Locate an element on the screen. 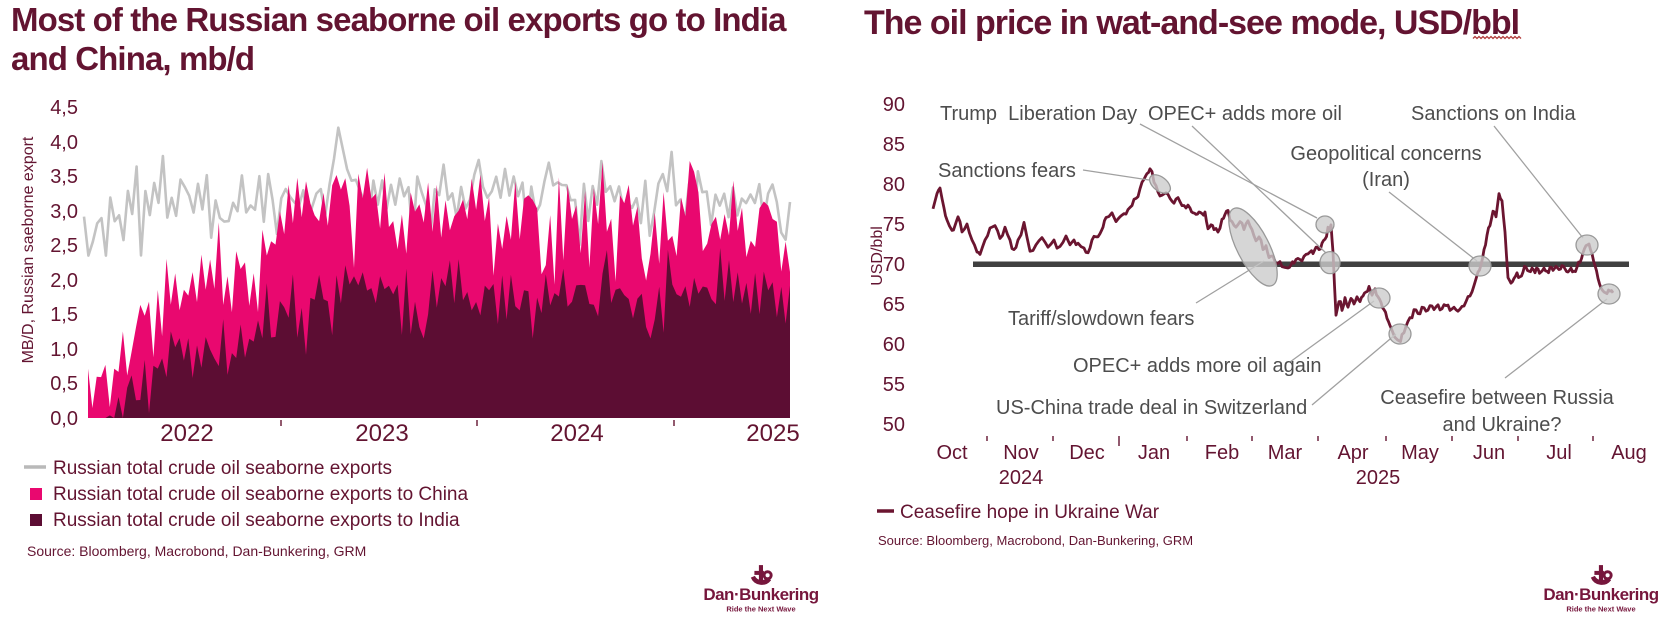  svg-text: Tariff/slowdown fears is located at coordinates (1101, 319).